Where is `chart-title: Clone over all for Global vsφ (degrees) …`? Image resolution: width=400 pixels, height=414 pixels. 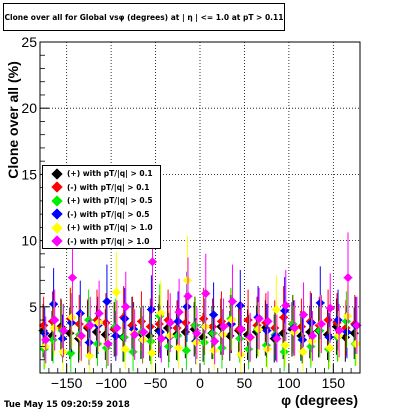 chart-title: Clone over all for Global vsφ (degrees) … is located at coordinates (144, 17).